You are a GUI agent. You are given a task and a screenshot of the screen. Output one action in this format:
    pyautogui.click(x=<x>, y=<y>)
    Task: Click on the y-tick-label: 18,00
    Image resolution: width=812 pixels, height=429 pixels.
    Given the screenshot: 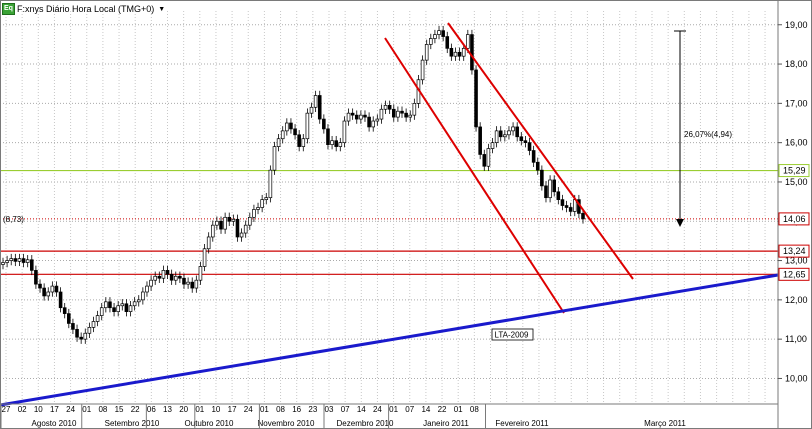 What is the action you would take?
    pyautogui.click(x=796, y=64)
    